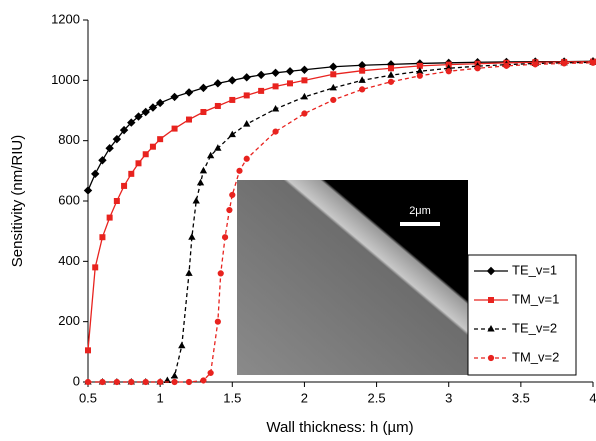  Describe the element at coordinates (65, 18) in the screenshot. I see `y-tick-label: 1200` at that location.